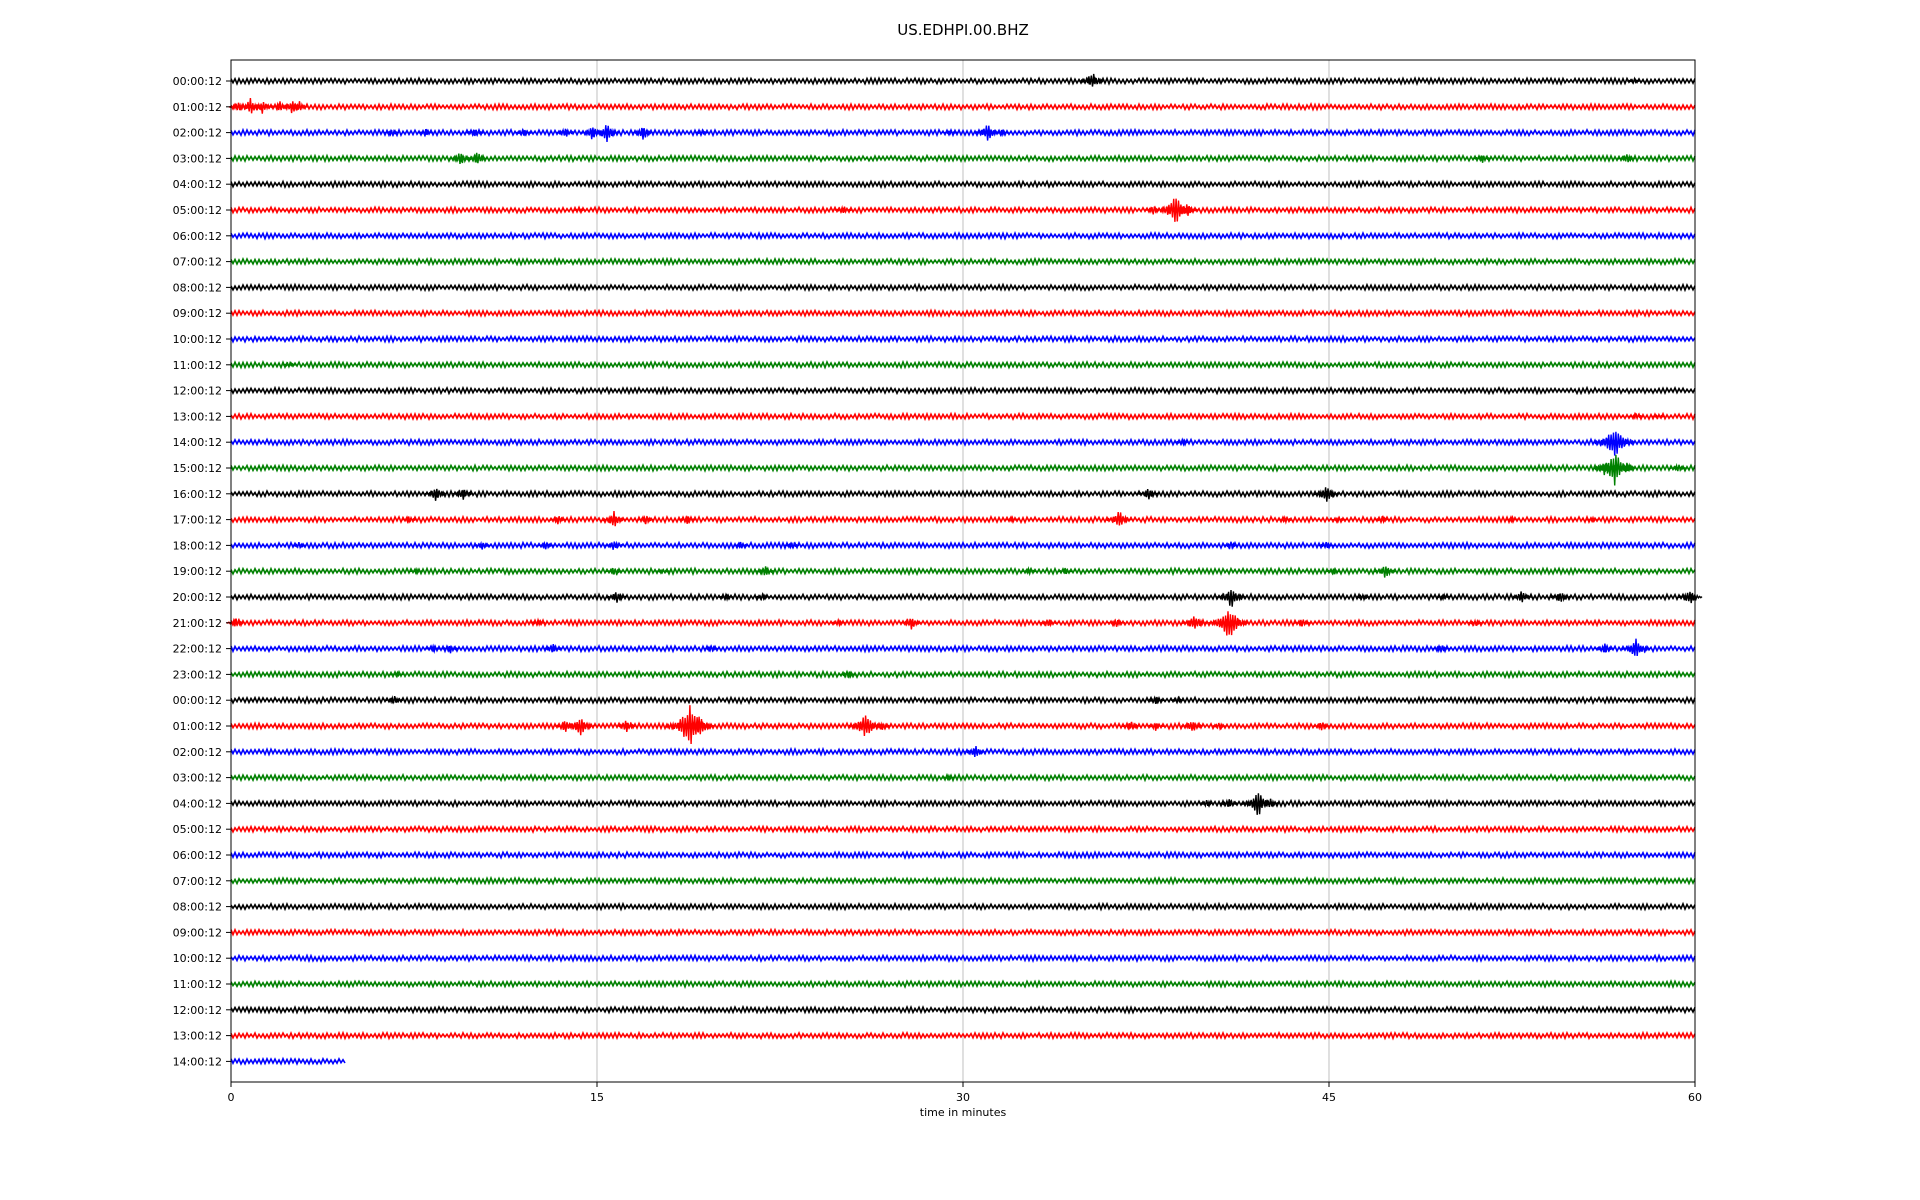  I want to click on x-tick-label: 30, so click(963, 1097).